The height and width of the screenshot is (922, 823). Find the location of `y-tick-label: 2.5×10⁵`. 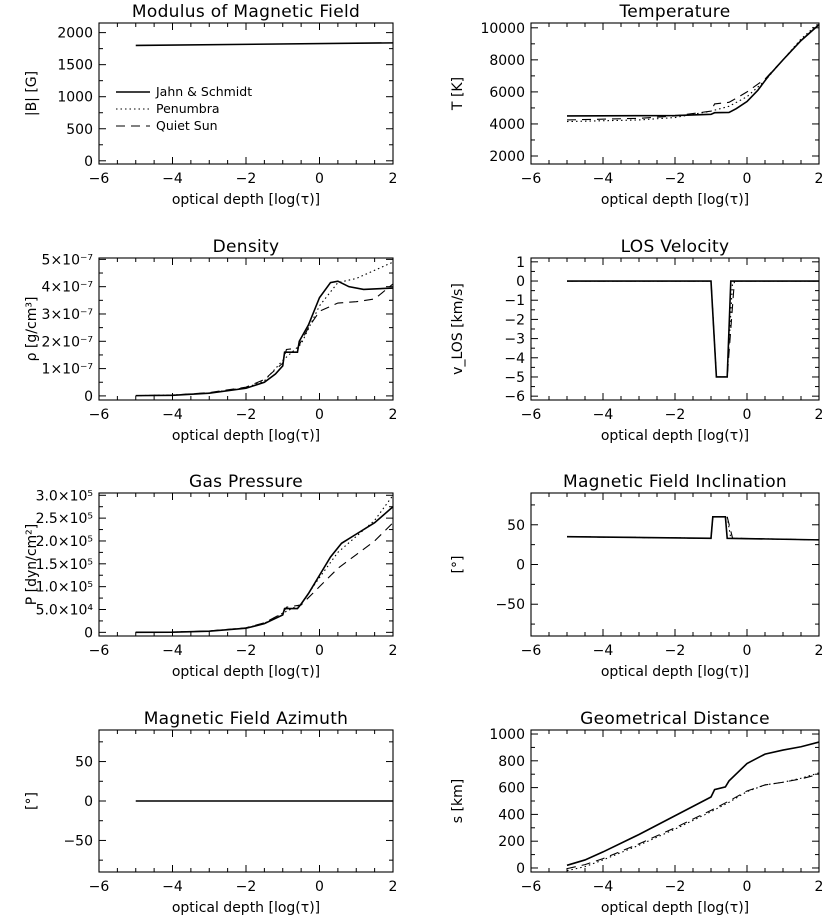

y-tick-label: 2.5×10⁵ is located at coordinates (64, 519).